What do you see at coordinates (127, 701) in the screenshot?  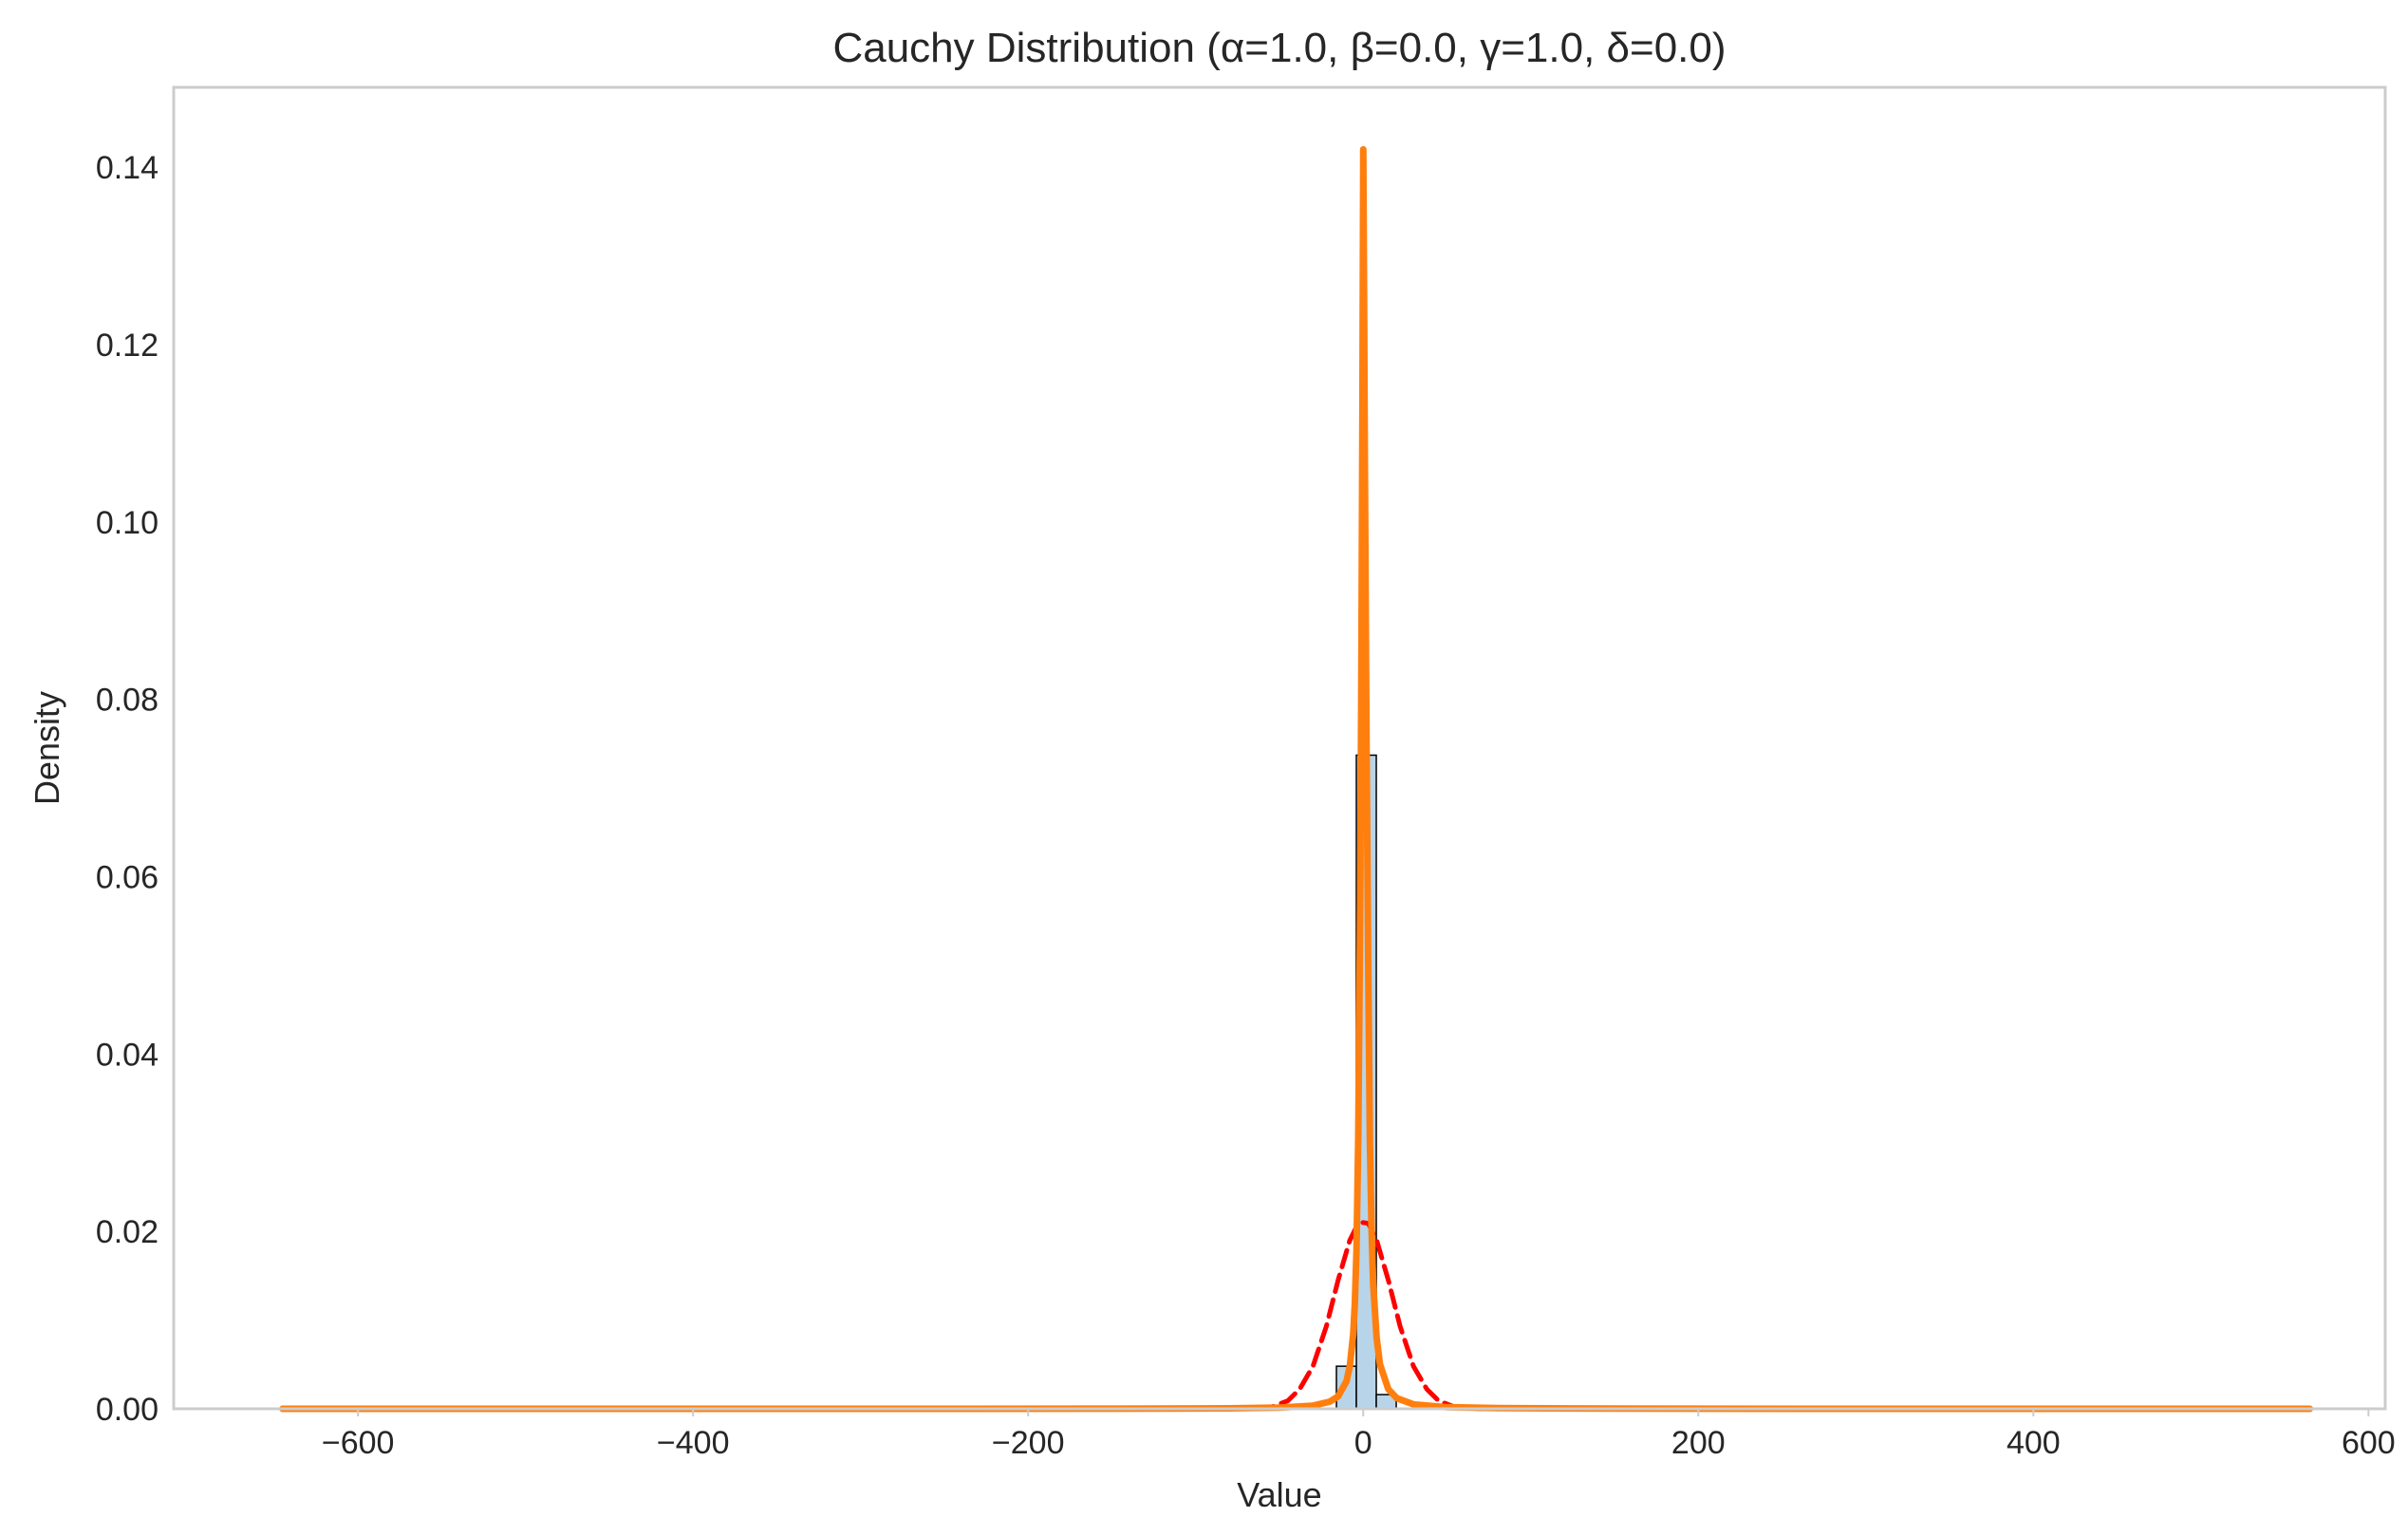 I see `y-tick-label: 0.08` at bounding box center [127, 701].